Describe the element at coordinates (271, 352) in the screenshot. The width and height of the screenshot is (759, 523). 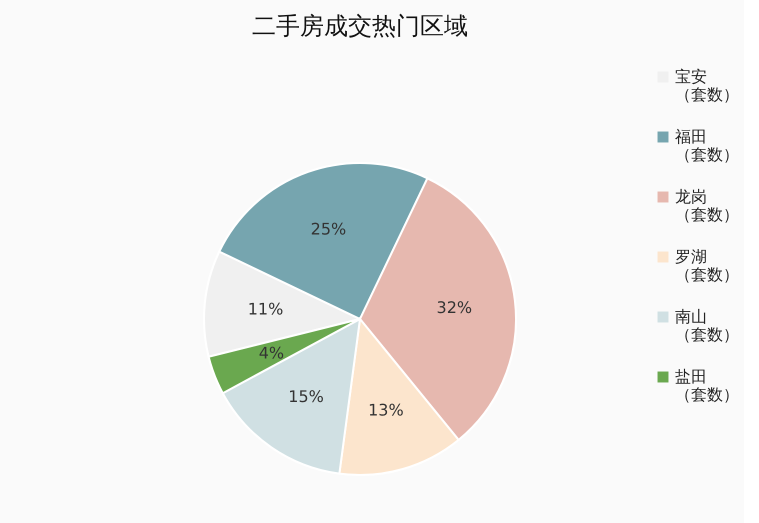
I see `data-label: 4%` at that location.